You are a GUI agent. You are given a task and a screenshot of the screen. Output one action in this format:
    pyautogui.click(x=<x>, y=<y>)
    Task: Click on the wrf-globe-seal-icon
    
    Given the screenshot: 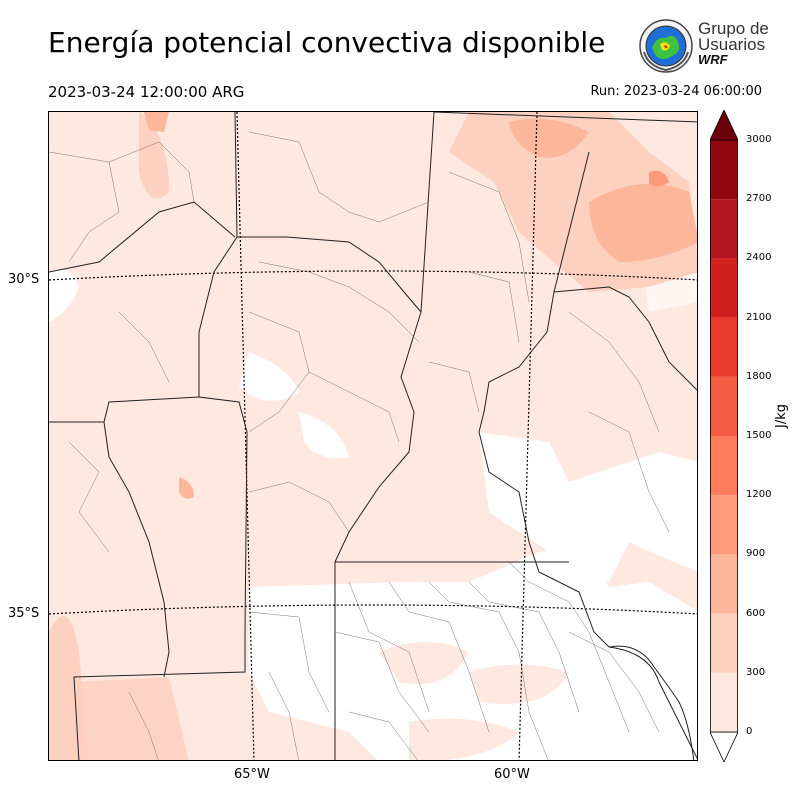 What is the action you would take?
    pyautogui.click(x=666, y=46)
    